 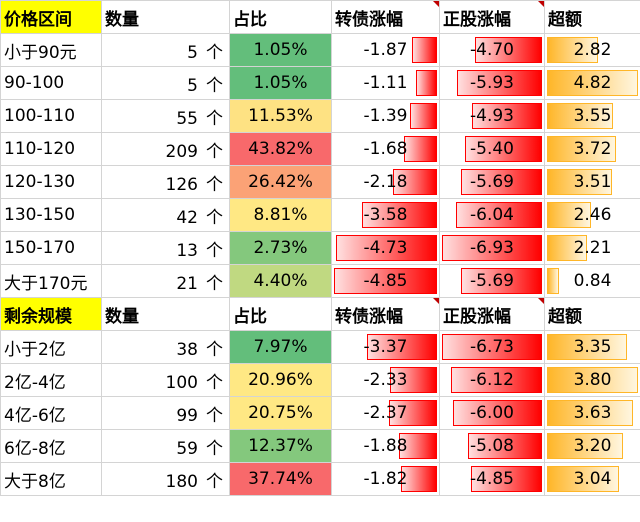 I want to click on count-cell: 126 个, so click(x=165, y=182).